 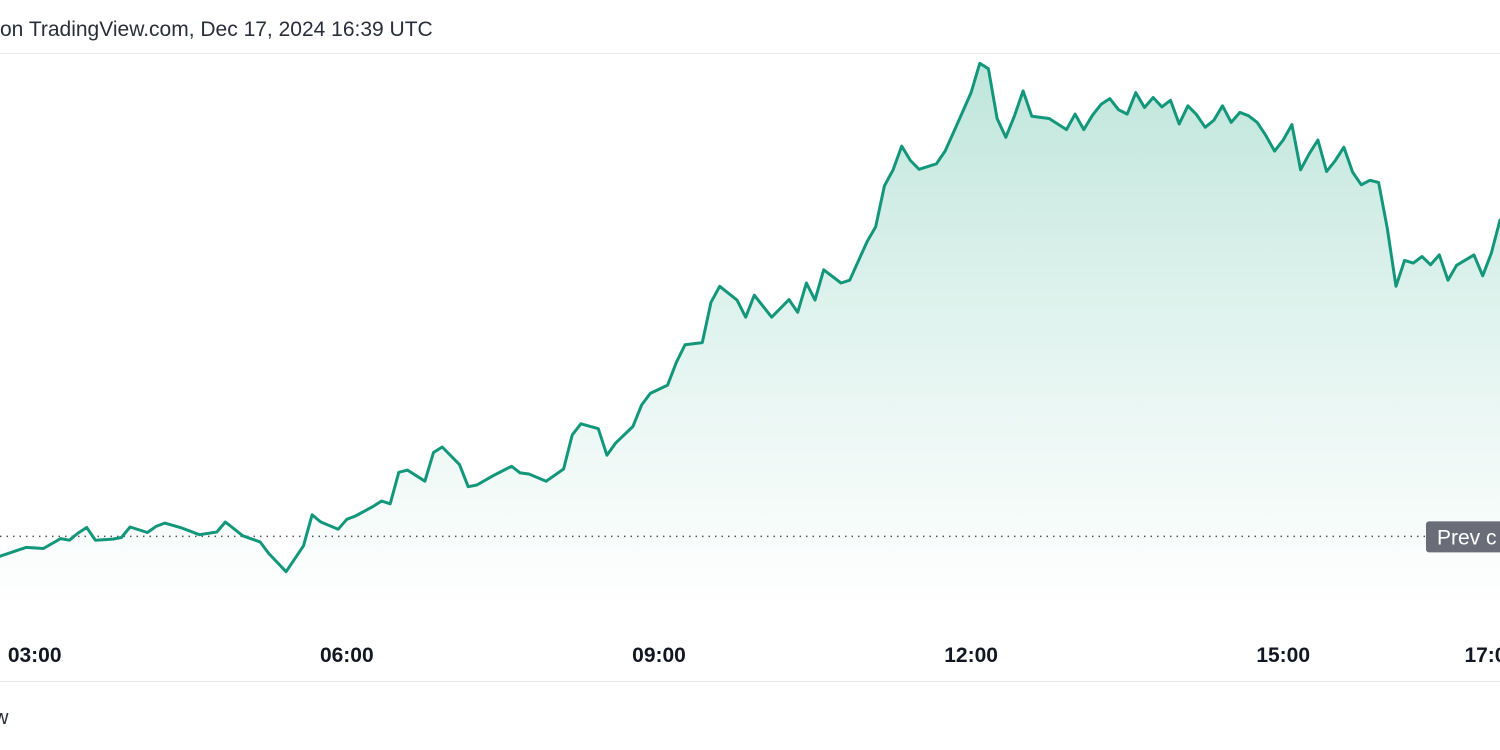 I want to click on top-divider, so click(x=750, y=53).